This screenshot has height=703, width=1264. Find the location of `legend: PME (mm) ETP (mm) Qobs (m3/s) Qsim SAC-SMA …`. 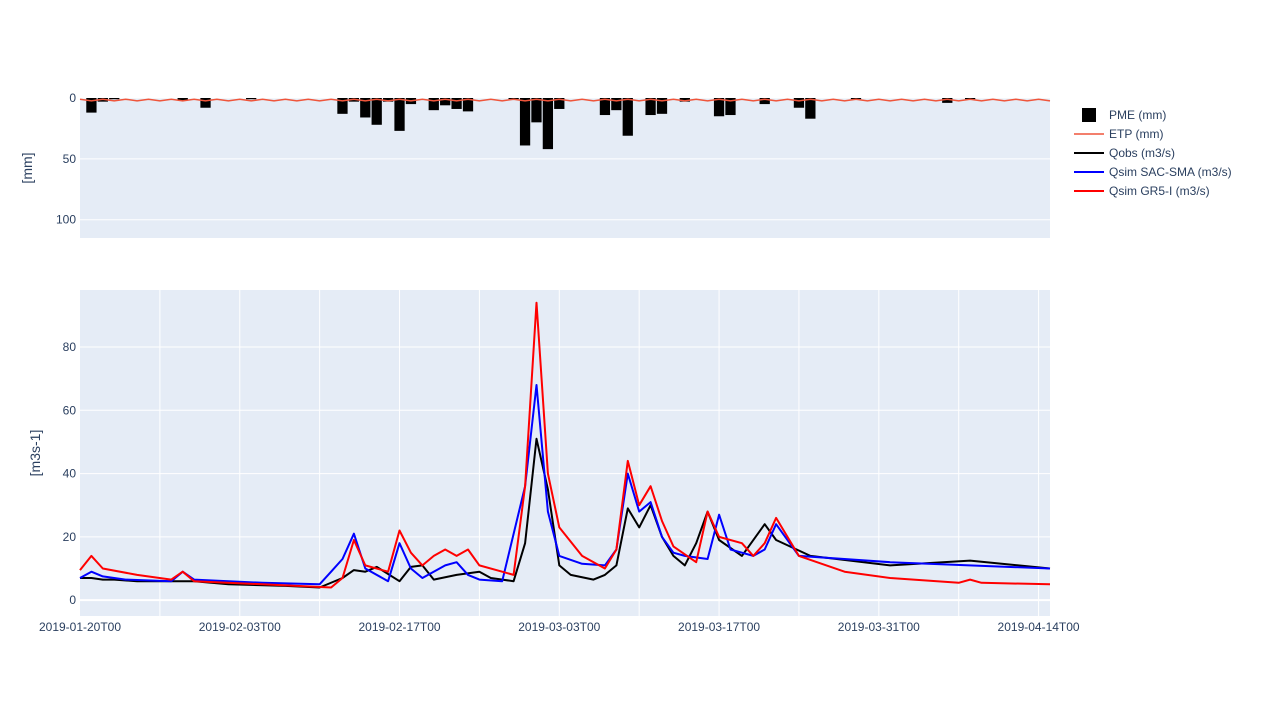

legend: PME (mm) ETP (mm) Qobs (m3/s) Qsim SAC-SMA … is located at coordinates (1153, 153).